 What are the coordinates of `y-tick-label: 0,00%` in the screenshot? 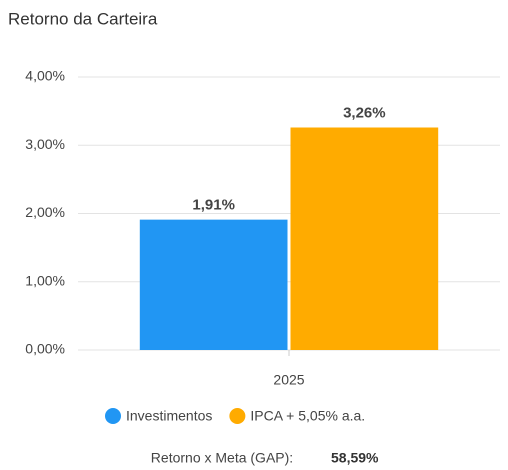 It's located at (45, 349).